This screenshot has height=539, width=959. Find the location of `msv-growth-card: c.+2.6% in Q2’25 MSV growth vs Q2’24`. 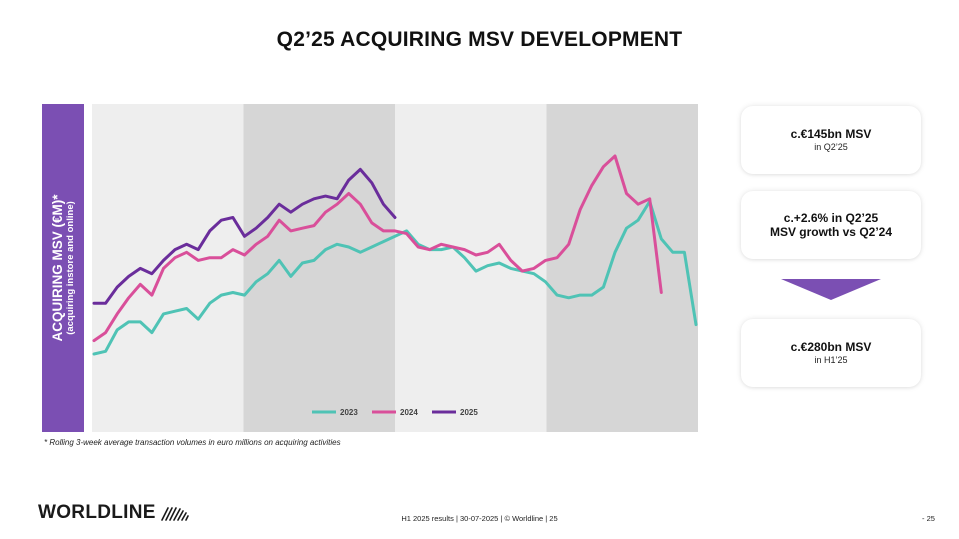

msv-growth-card: c.+2.6% in Q2’25 MSV growth vs Q2’24 is located at coordinates (831, 225).